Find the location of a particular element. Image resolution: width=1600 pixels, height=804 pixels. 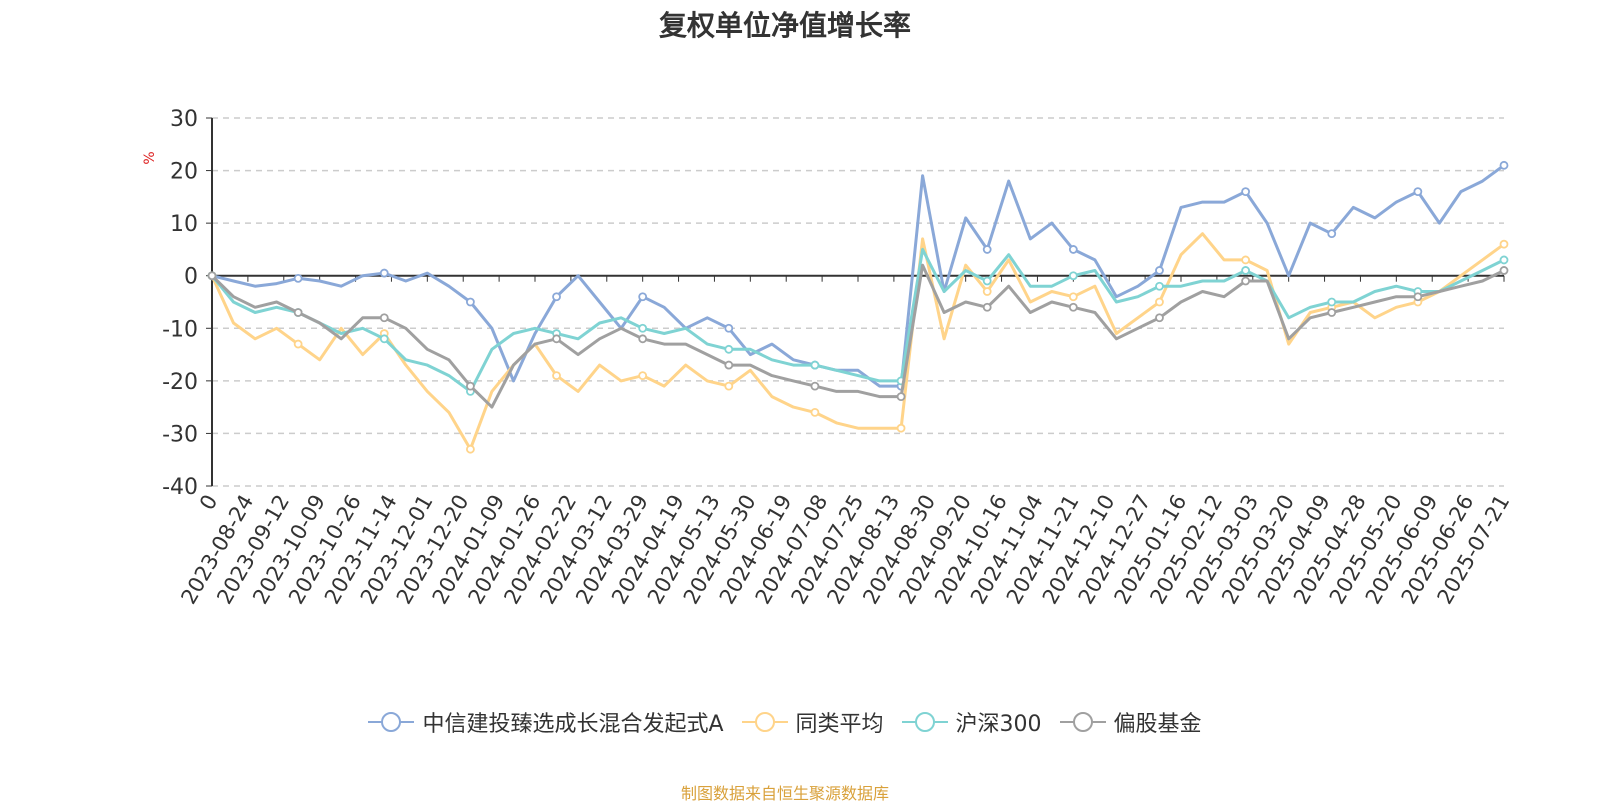

legend-item: 偏股基金 is located at coordinates (1130, 722).